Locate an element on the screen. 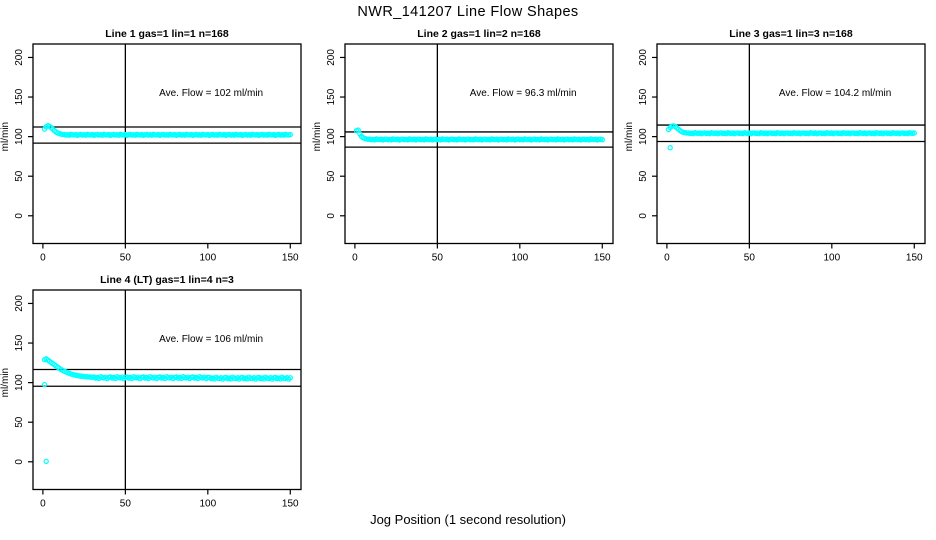 This screenshot has width=936, height=540. x-axis-label: Jog Position (1 second resolution) is located at coordinates (468, 519).